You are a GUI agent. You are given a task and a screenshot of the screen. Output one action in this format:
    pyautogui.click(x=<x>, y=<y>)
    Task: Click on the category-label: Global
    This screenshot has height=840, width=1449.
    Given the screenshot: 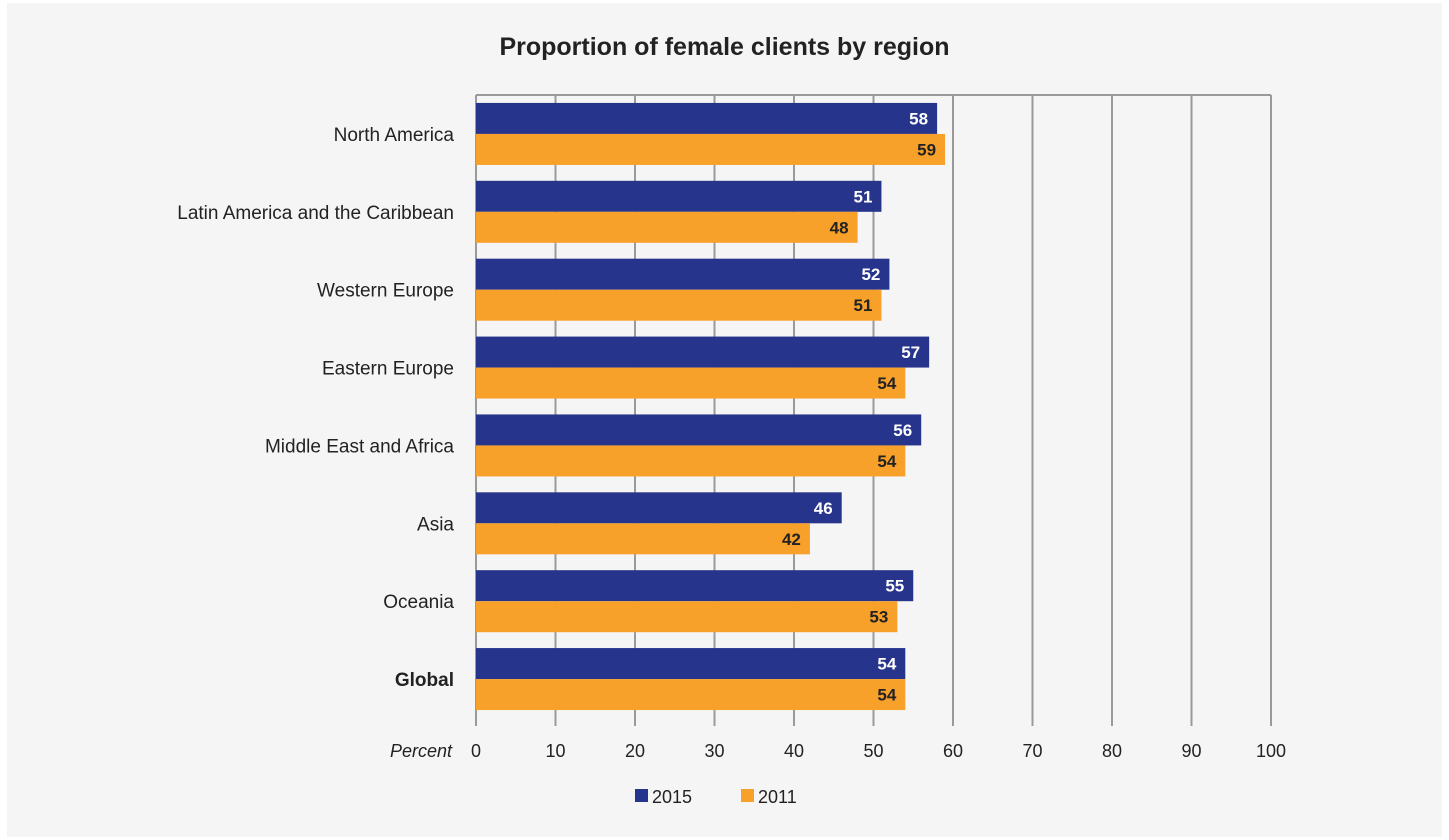 What is the action you would take?
    pyautogui.click(x=424, y=680)
    